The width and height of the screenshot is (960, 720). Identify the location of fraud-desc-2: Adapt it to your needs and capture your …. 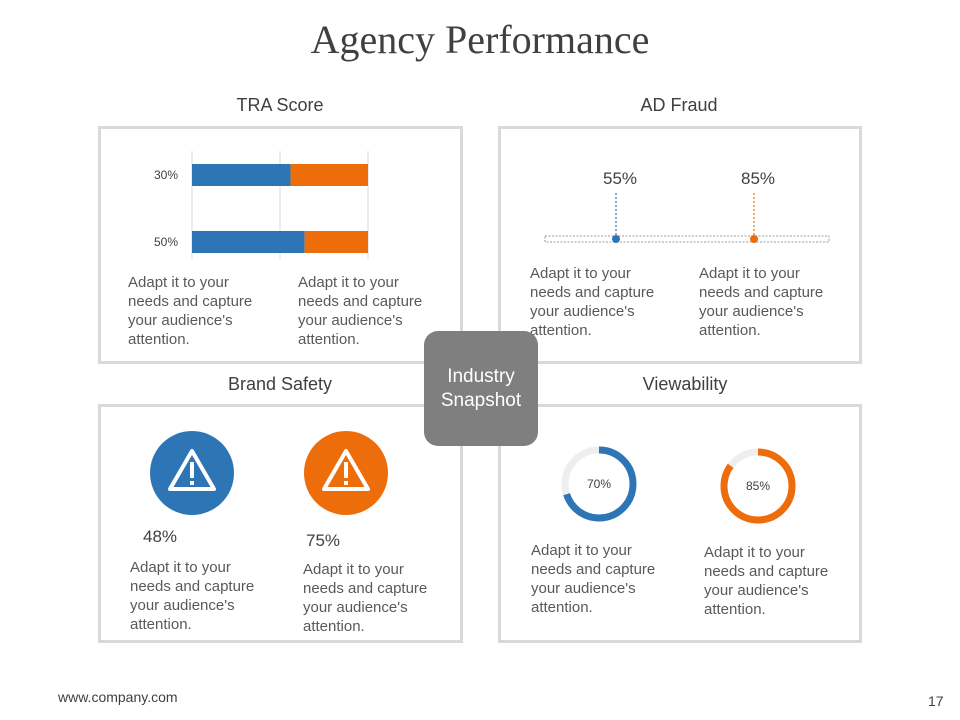
(774, 302).